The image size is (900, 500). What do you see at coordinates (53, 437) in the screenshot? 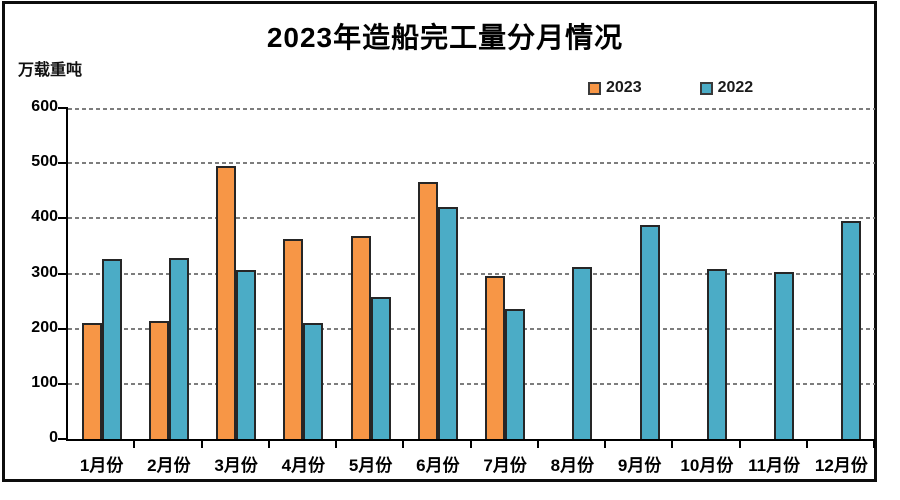
I see `y-axis-label-0: 0` at bounding box center [53, 437].